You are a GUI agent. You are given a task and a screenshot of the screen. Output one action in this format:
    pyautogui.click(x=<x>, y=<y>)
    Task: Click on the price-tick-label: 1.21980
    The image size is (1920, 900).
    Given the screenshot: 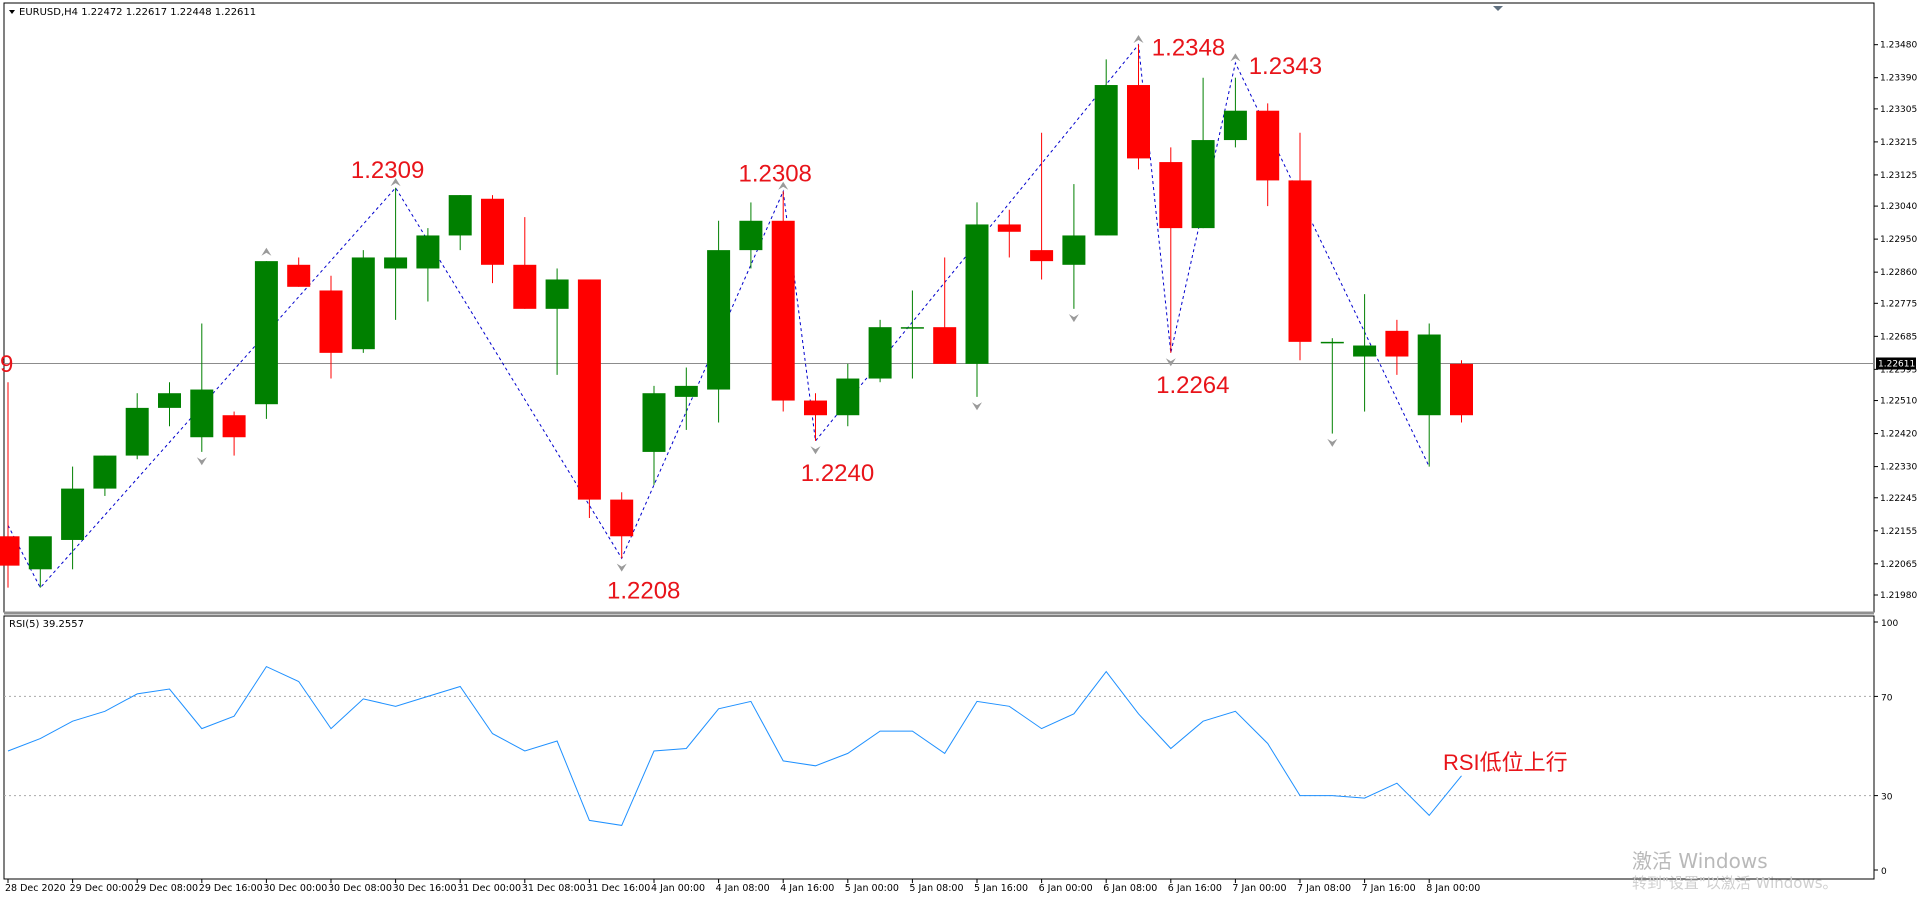 What is the action you would take?
    pyautogui.click(x=1898, y=596)
    